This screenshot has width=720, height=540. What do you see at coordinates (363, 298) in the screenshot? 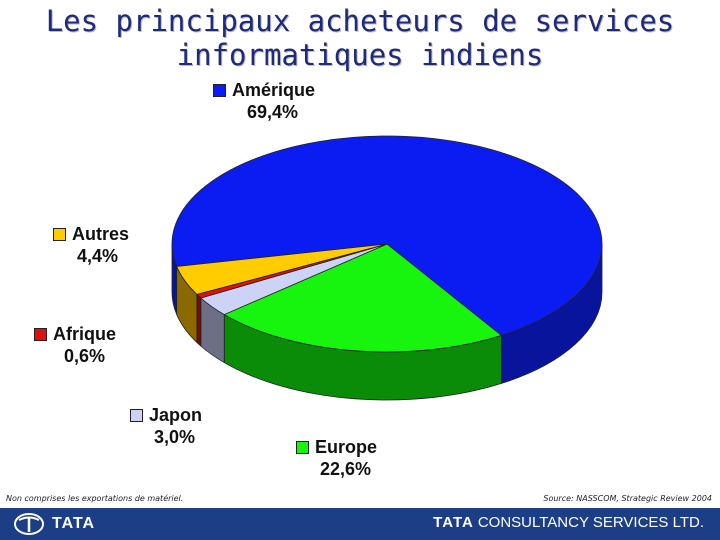
I see `pie-slice-europe` at bounding box center [363, 298].